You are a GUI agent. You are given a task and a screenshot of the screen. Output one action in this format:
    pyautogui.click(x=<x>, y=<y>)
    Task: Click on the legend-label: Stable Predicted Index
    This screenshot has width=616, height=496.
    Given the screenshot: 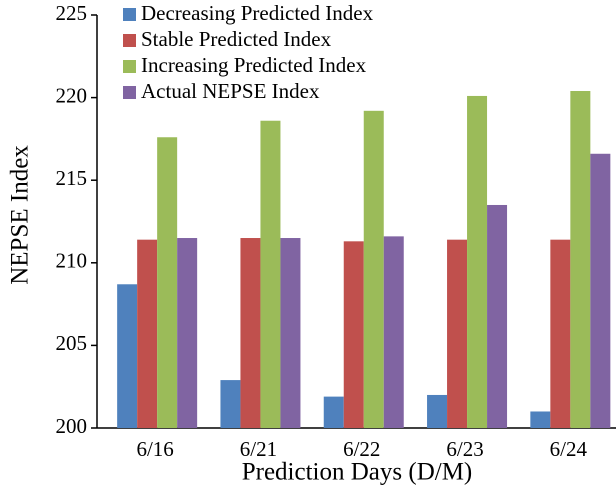 What is the action you would take?
    pyautogui.click(x=236, y=39)
    